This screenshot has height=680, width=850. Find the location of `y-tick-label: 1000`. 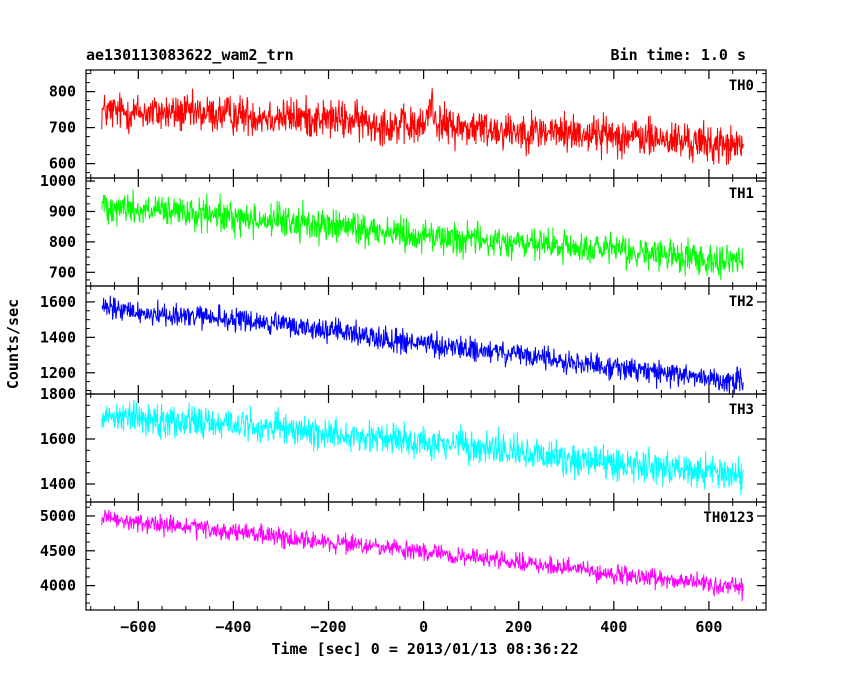

y-tick-label: 1000 is located at coordinates (58, 181).